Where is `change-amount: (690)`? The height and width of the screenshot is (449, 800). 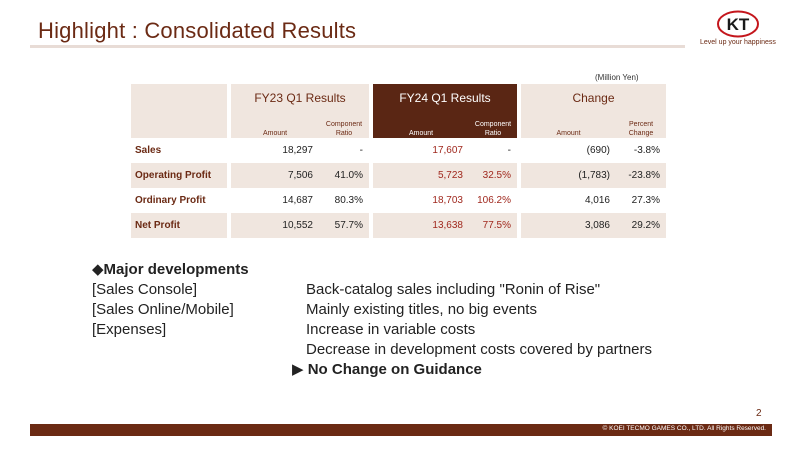
change-amount: (690) is located at coordinates (598, 150).